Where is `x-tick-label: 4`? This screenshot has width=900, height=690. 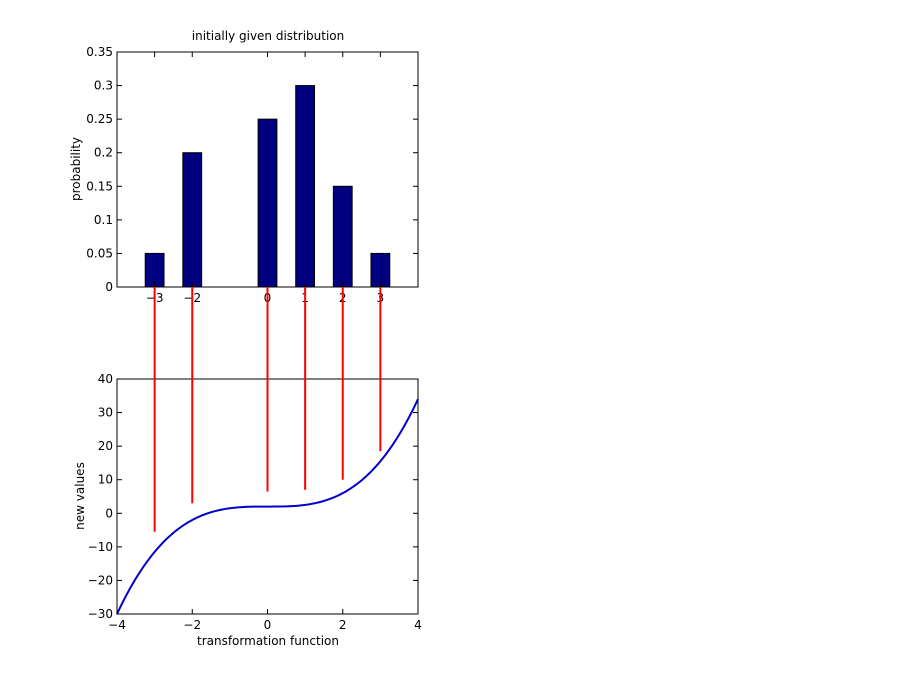
x-tick-label: 4 is located at coordinates (418, 625).